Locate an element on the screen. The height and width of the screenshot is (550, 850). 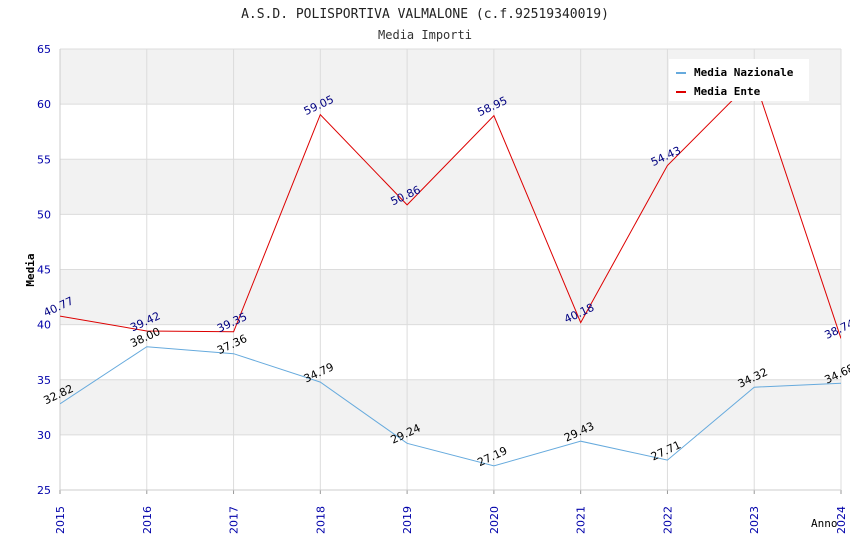
legend-box is located at coordinates (739, 80).